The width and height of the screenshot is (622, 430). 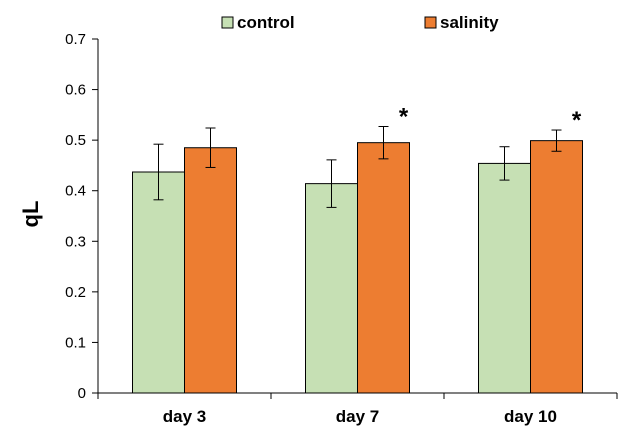 I want to click on y-tick-label: 0.2, so click(x=75, y=292).